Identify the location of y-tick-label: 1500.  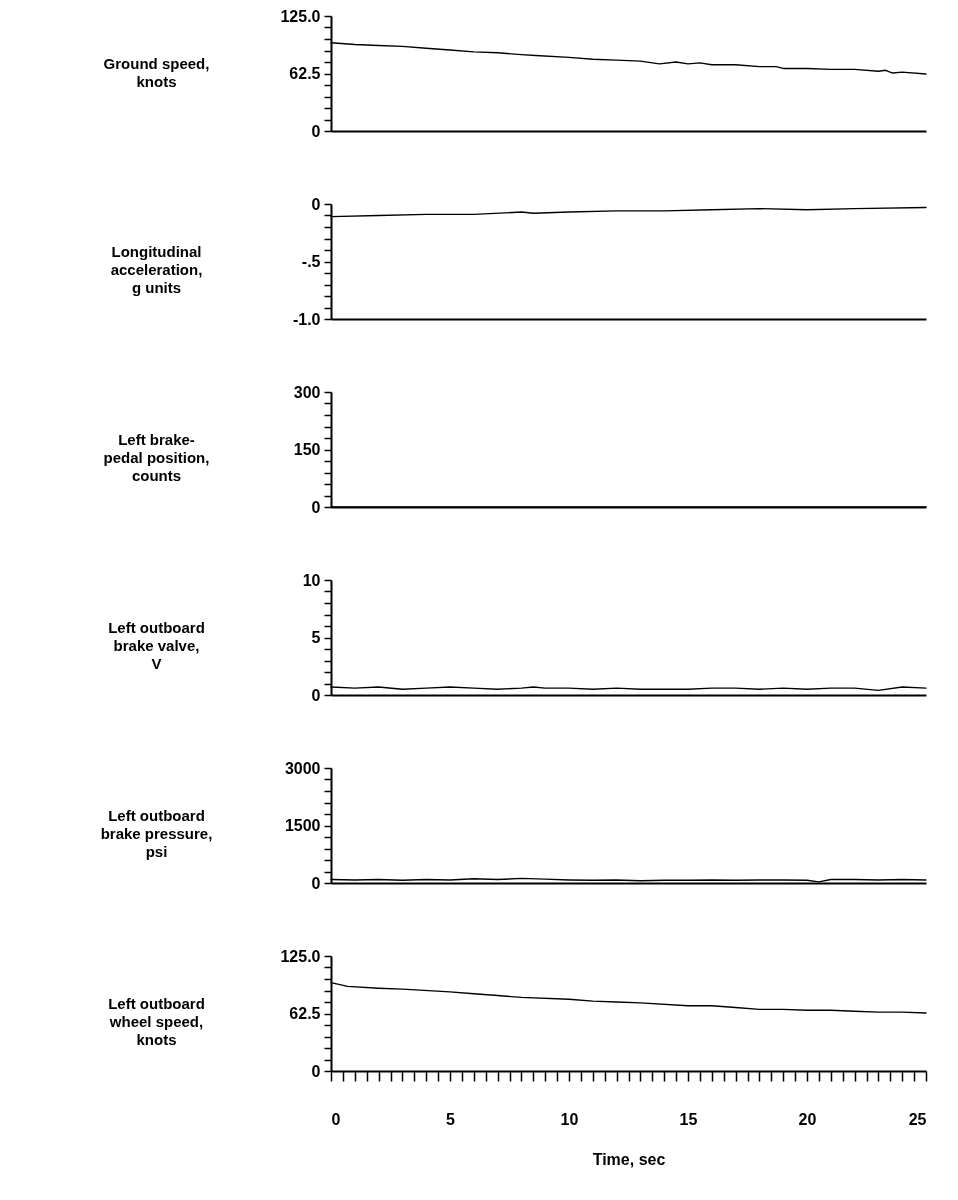
(302, 825).